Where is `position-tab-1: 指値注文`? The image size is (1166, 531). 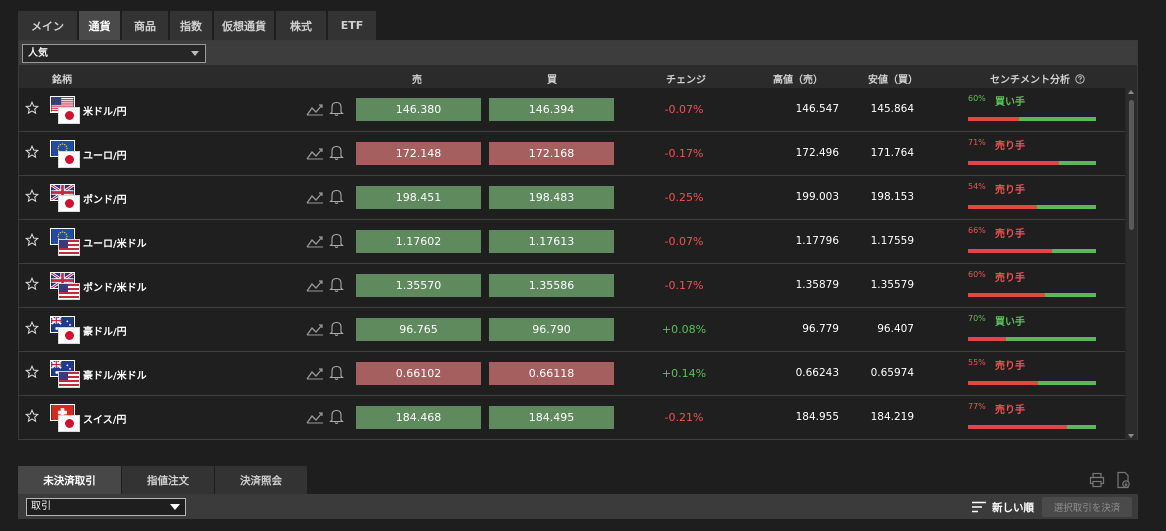 position-tab-1: 指値注文 is located at coordinates (168, 480).